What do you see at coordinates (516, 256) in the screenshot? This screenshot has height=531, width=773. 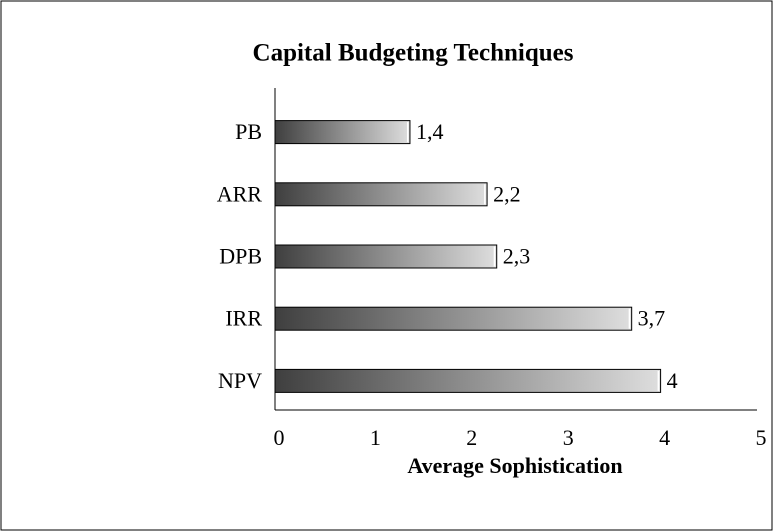 I see `data-label: 2,3` at bounding box center [516, 256].